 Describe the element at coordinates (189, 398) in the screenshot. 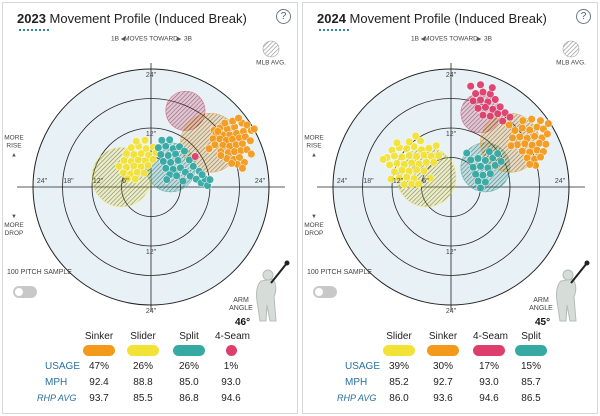

I see `stat-rhp_avg-split: 86.8` at that location.